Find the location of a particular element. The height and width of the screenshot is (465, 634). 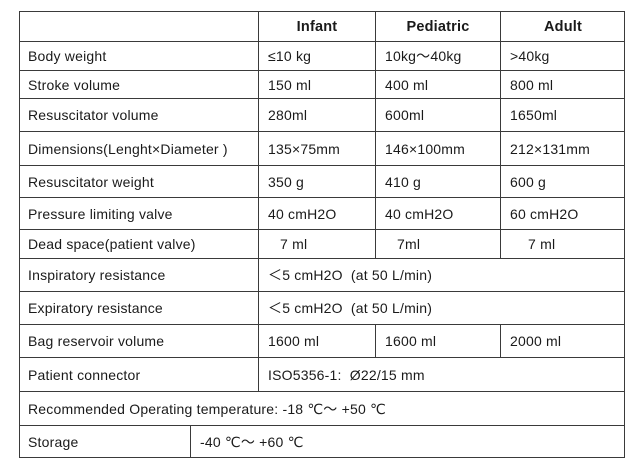

cell-patient-connector-value: ISO5356-1: Ø22/15 mm is located at coordinates (346, 374).